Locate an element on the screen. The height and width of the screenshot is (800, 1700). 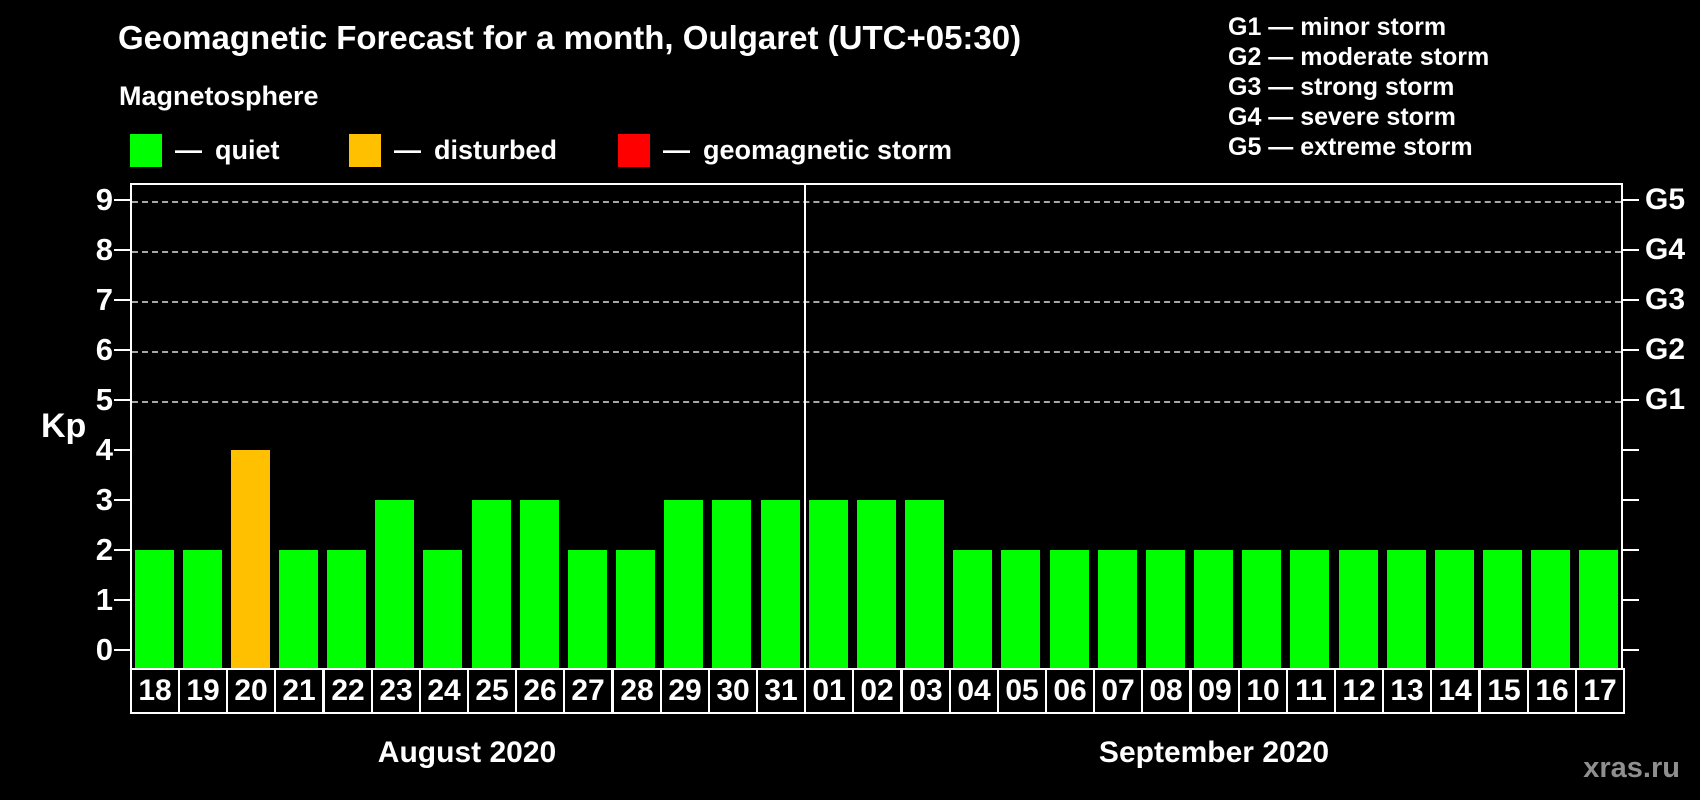
month-separator-line is located at coordinates (805, 425).